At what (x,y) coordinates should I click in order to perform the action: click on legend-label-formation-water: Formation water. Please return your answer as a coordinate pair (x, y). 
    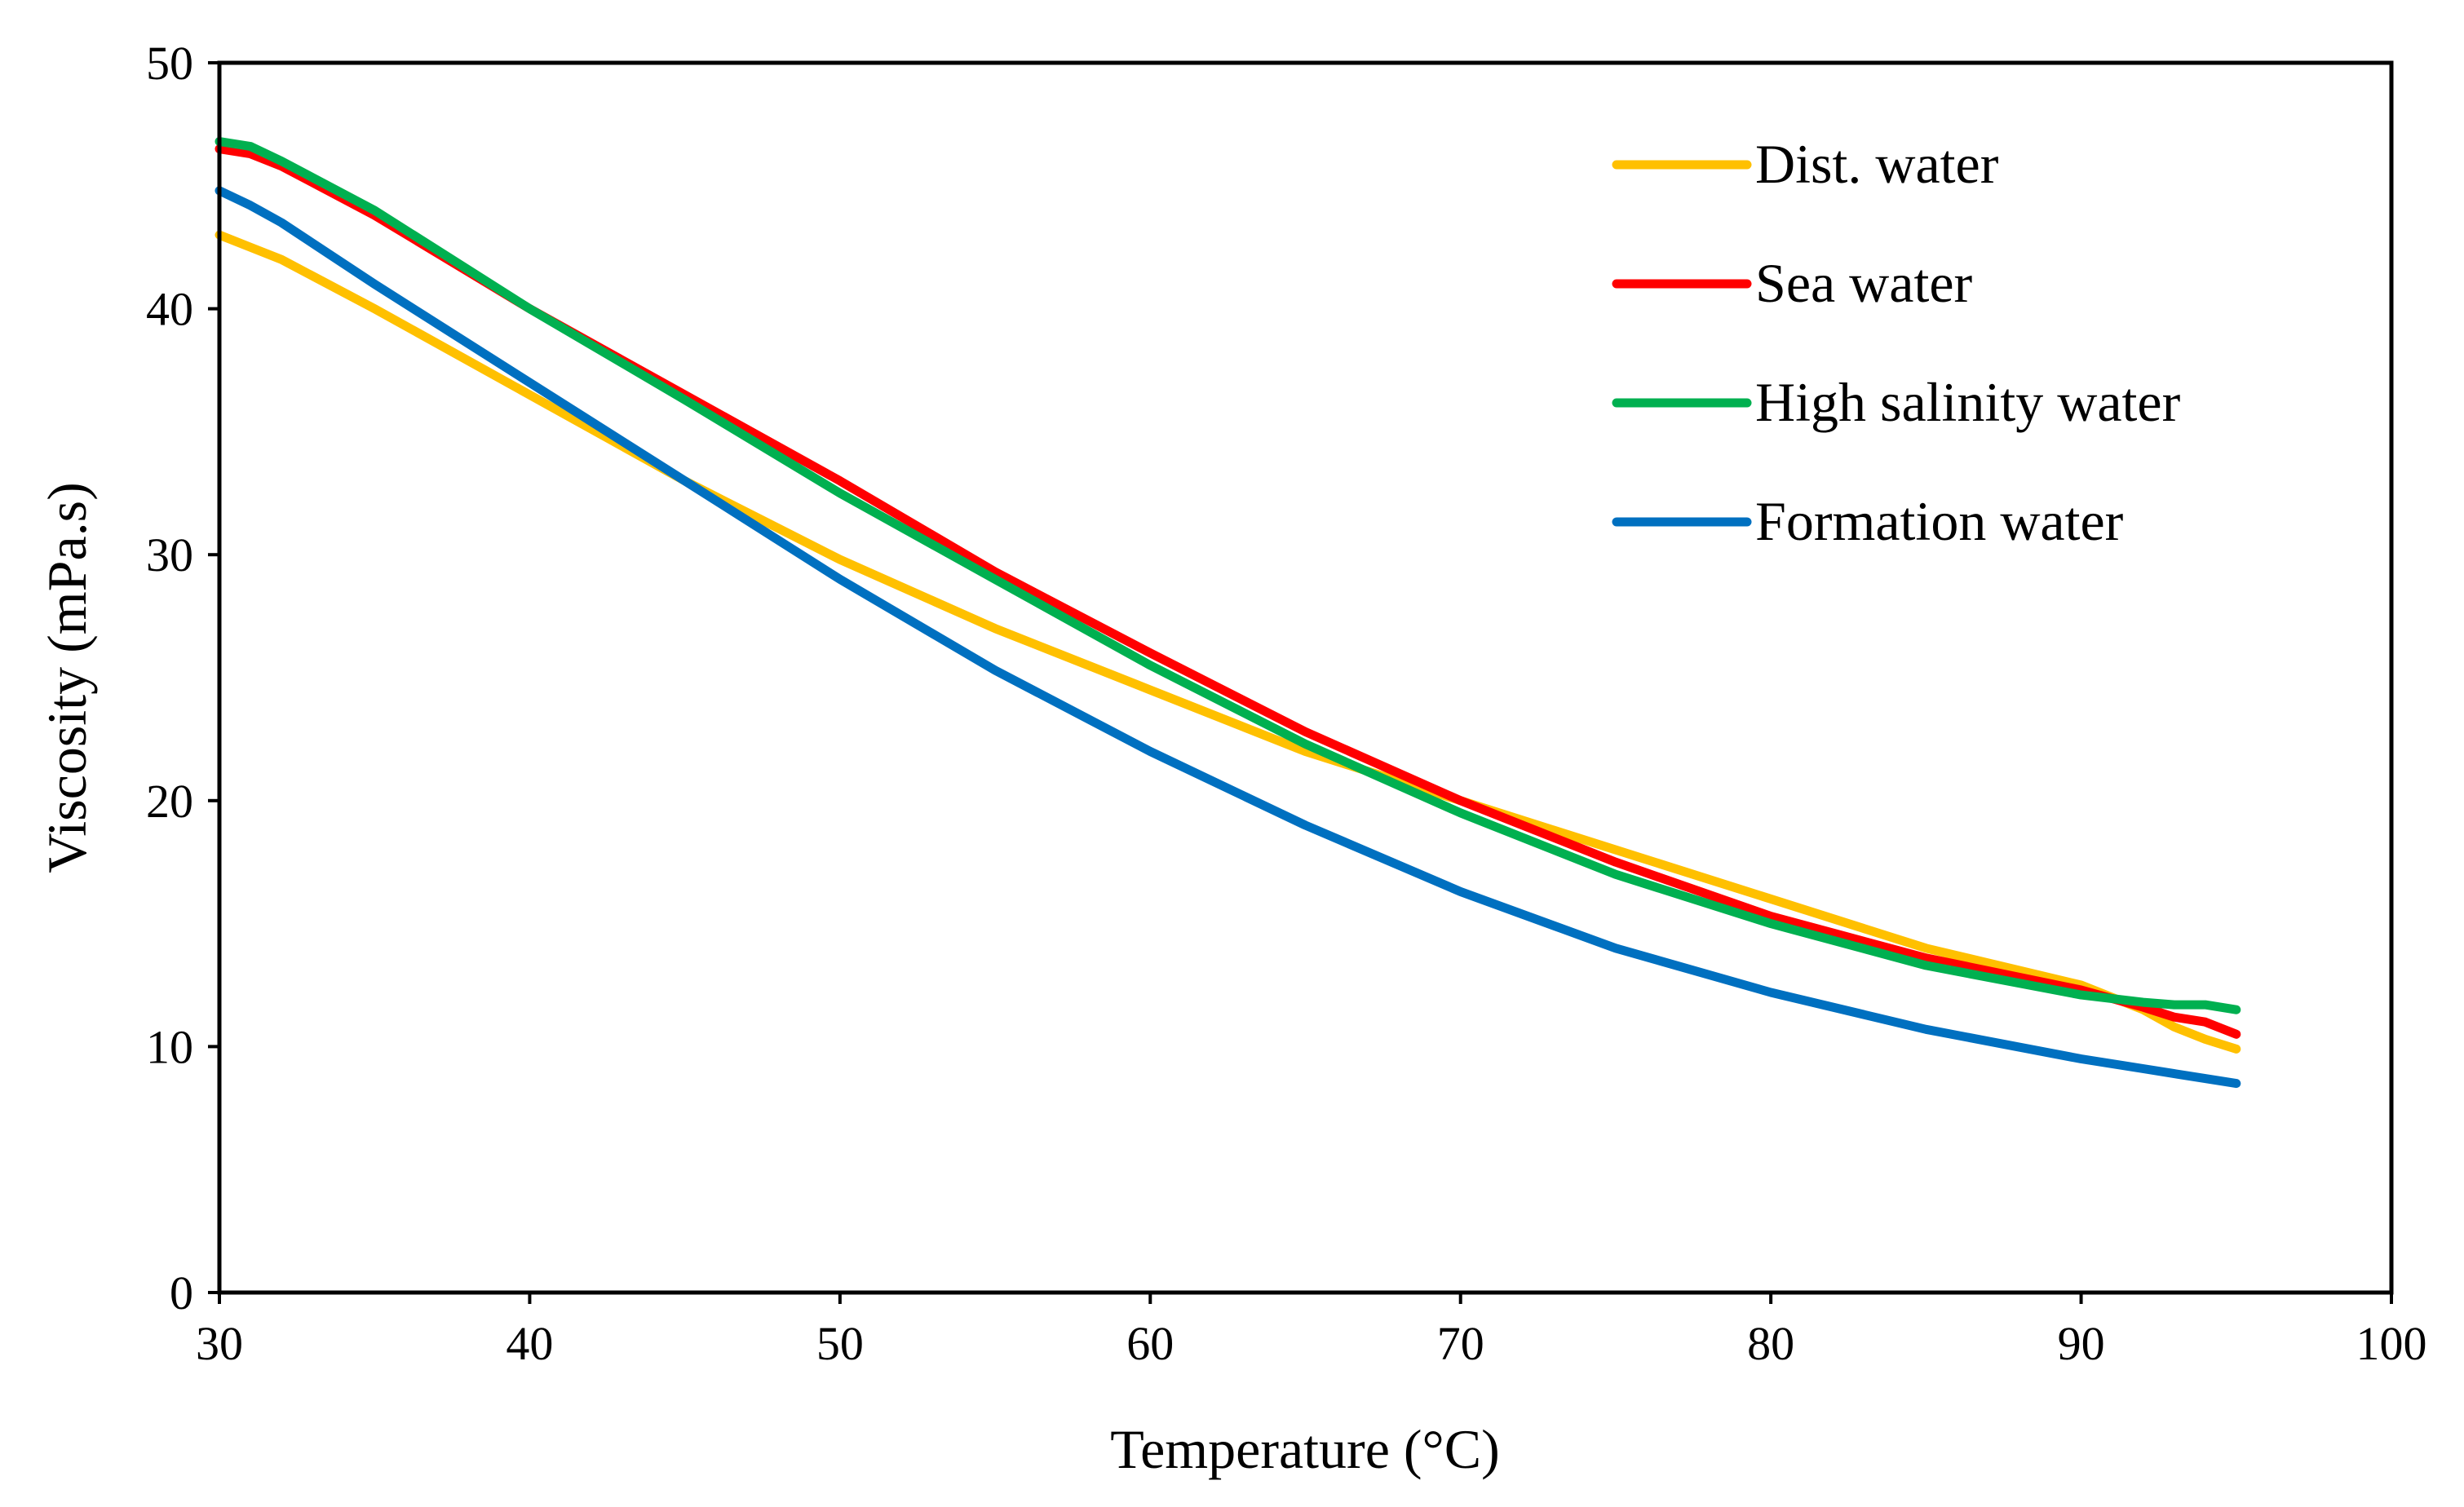
    Looking at the image, I should click on (1939, 521).